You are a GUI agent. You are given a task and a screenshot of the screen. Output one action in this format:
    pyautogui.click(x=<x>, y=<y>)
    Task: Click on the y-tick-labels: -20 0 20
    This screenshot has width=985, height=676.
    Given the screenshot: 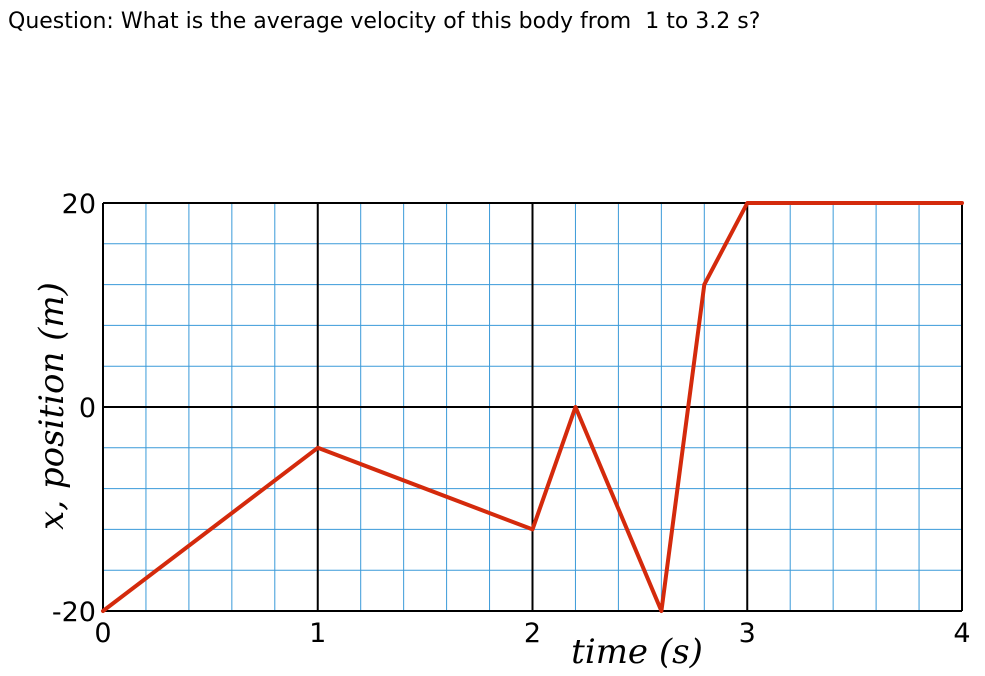 What is the action you would take?
    pyautogui.click(x=74, y=408)
    